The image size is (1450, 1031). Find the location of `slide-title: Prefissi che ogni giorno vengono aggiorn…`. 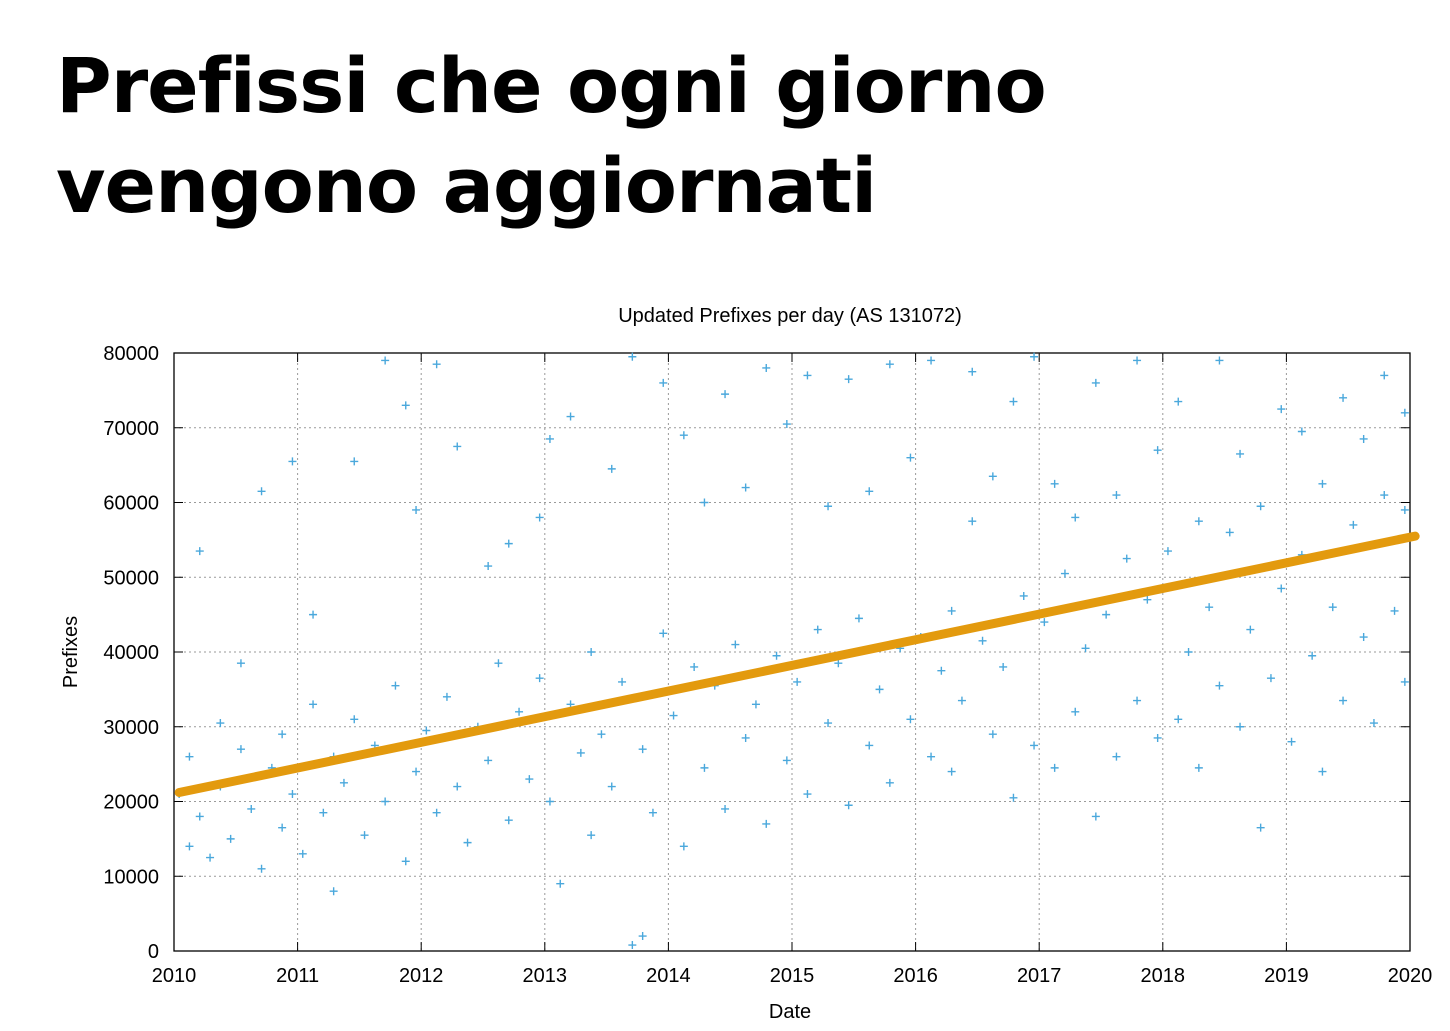

slide-title: Prefissi che ogni giorno vengono aggiorn… is located at coordinates (551, 135).